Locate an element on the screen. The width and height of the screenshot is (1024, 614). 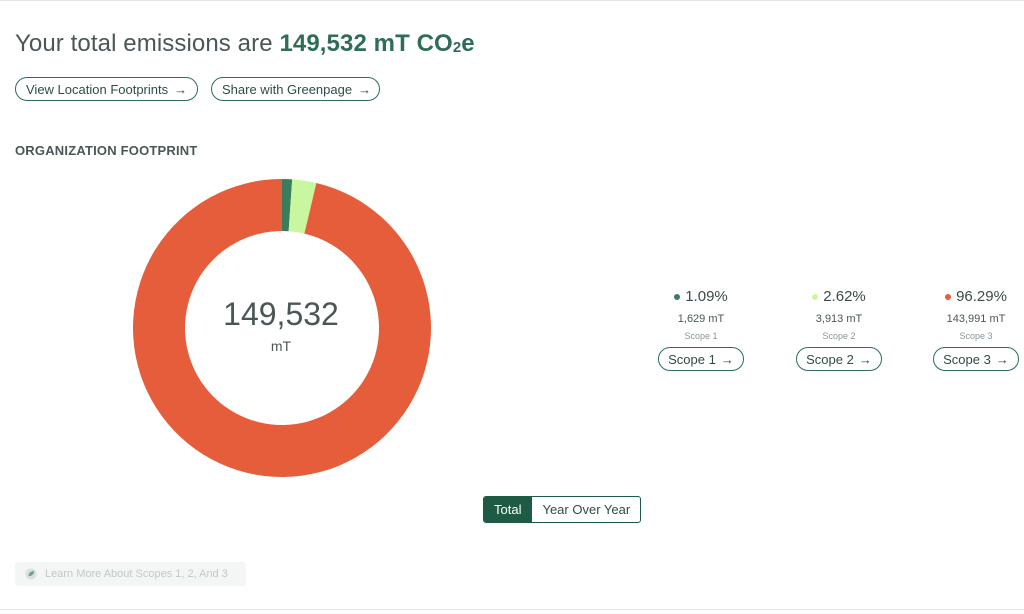
donut-center-total: 149,532 is located at coordinates (281, 314).